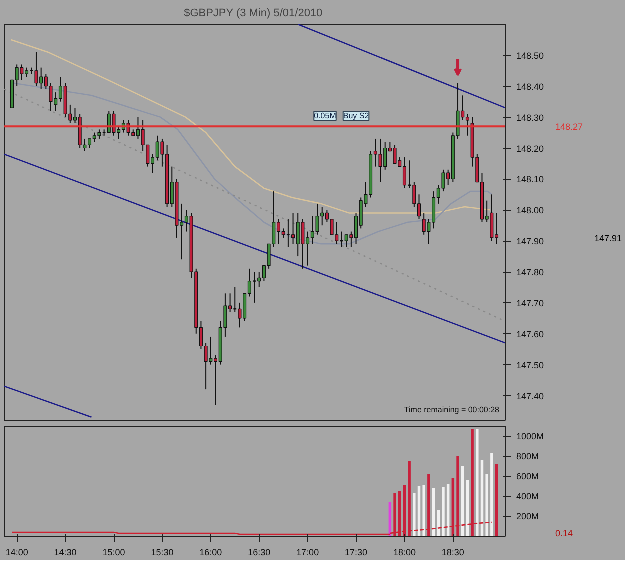  What do you see at coordinates (453, 553) in the screenshot?
I see `x-tick-label: 18:30` at bounding box center [453, 553].